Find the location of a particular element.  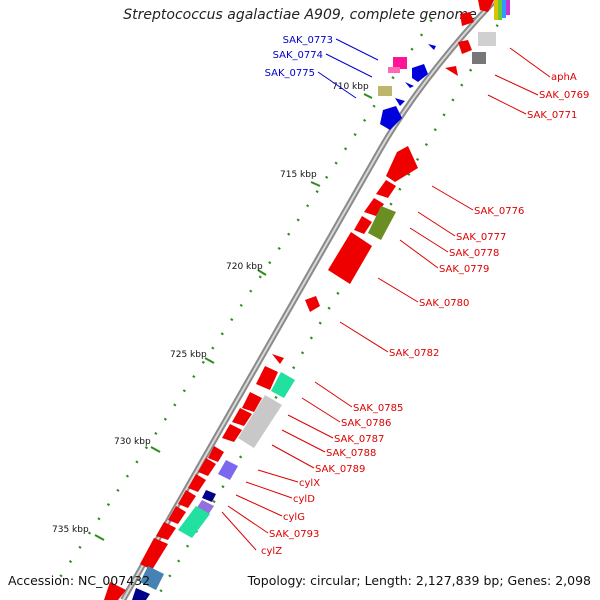

kbp-label: 710 kbp is located at coordinates (350, 87).